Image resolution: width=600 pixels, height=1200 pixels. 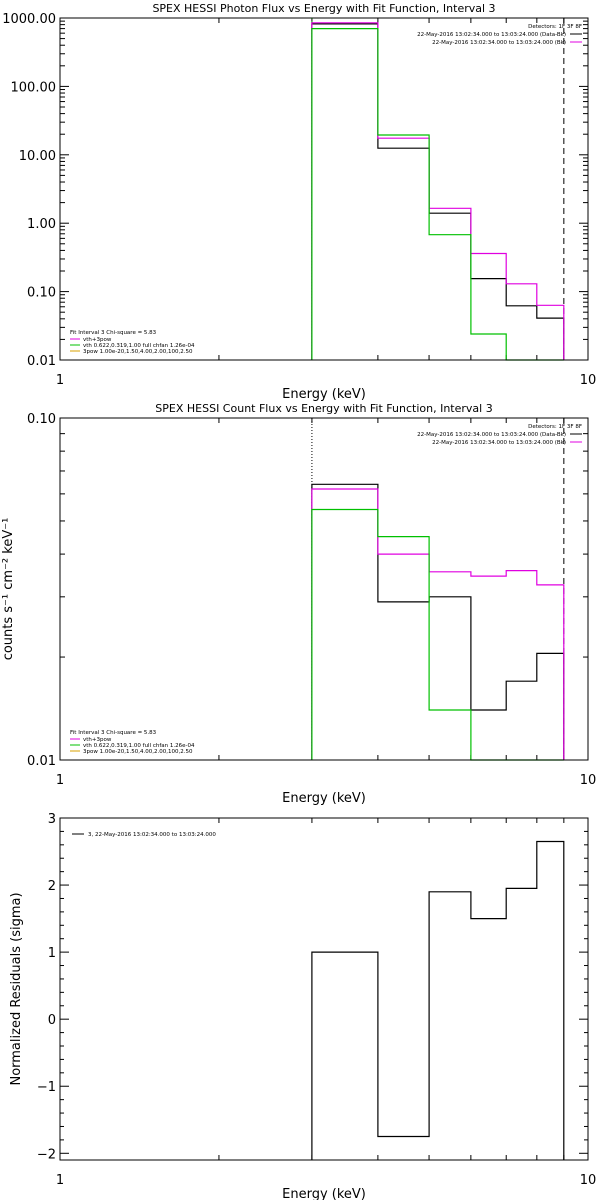 What do you see at coordinates (46, 1087) in the screenshot?
I see `y-tick-label: −1` at bounding box center [46, 1087].